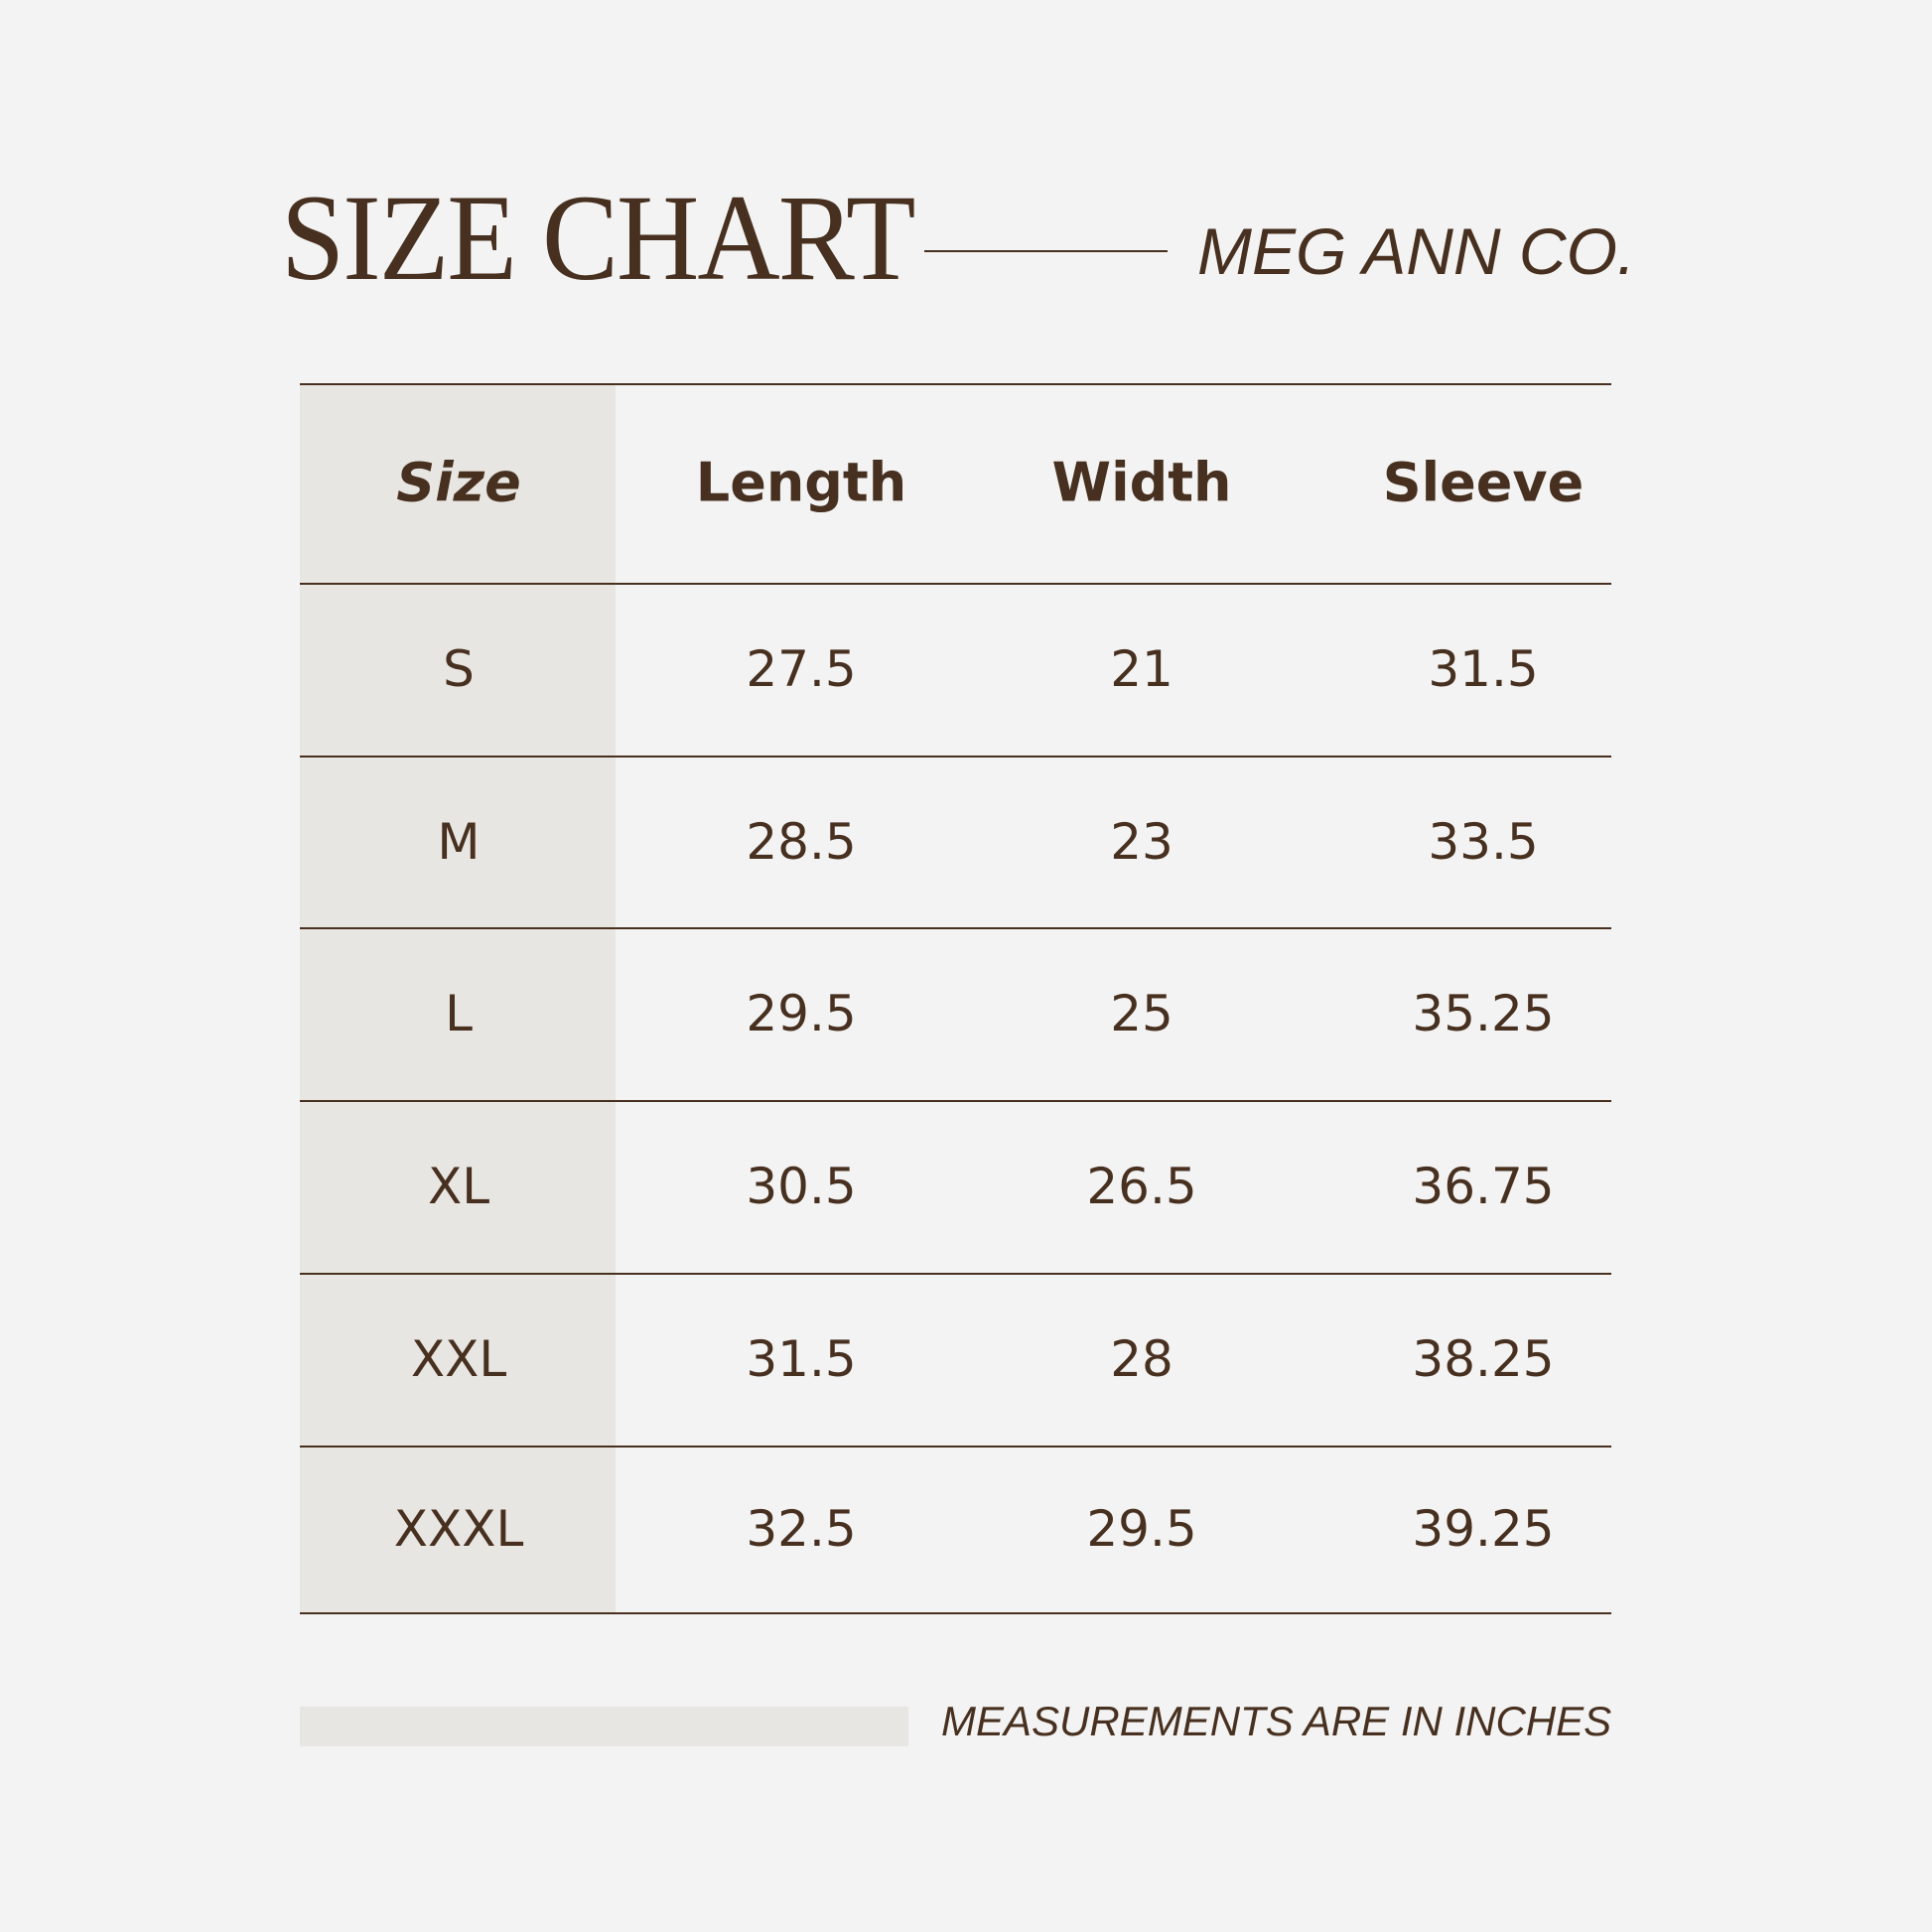 This screenshot has height=1932, width=1932. I want to click on column-header-size: Size, so click(458, 483).